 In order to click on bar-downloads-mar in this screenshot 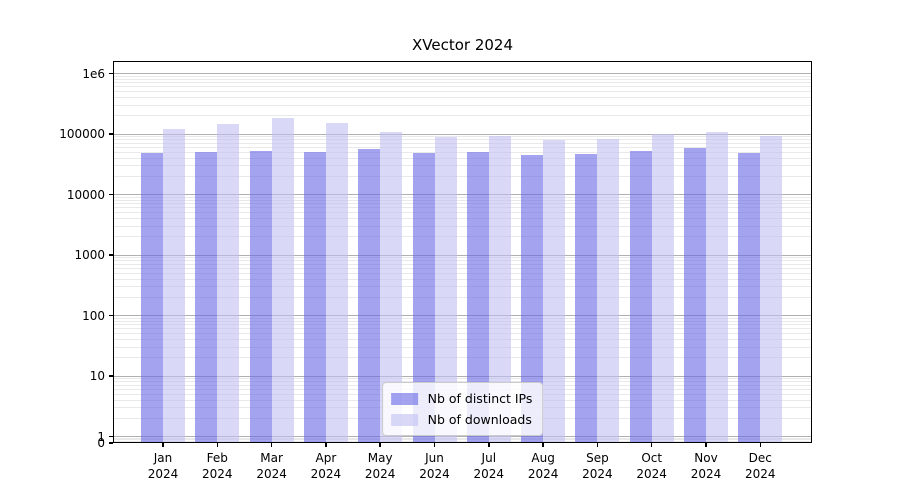, I will do `click(282, 280)`.